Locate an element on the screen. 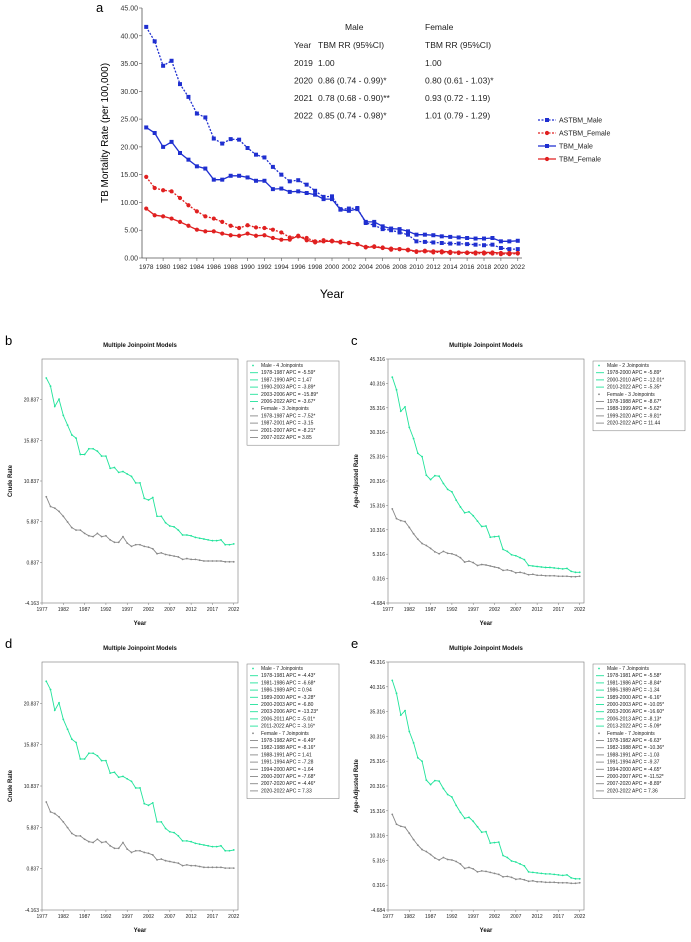 The image size is (691, 942). legend-entry-d: 1994-2000 APC = -1.64 is located at coordinates (287, 770).